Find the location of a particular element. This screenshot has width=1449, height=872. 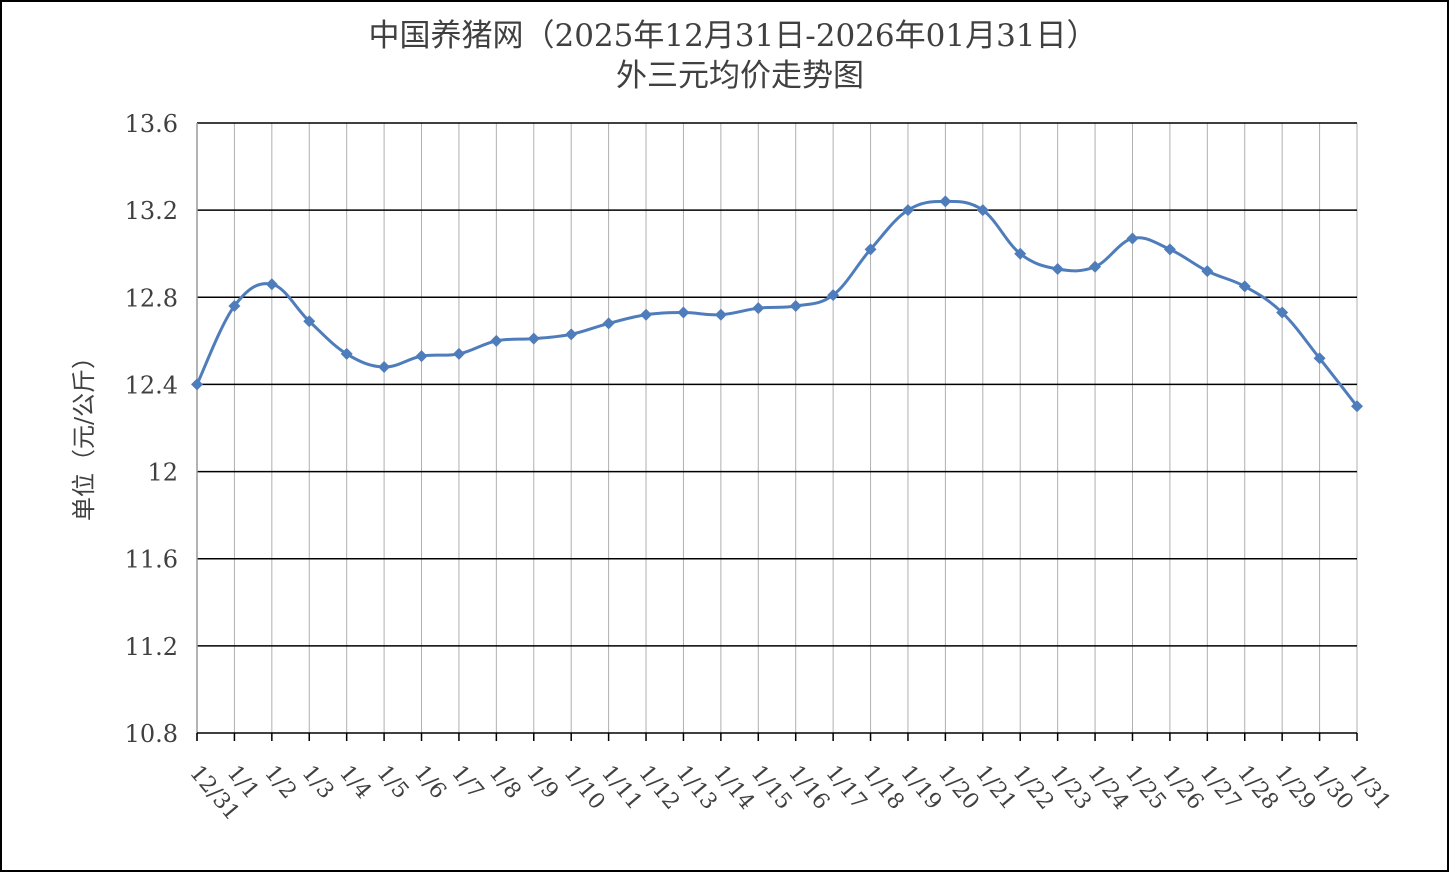

x-tick-label: 1/9 is located at coordinates (542, 782).